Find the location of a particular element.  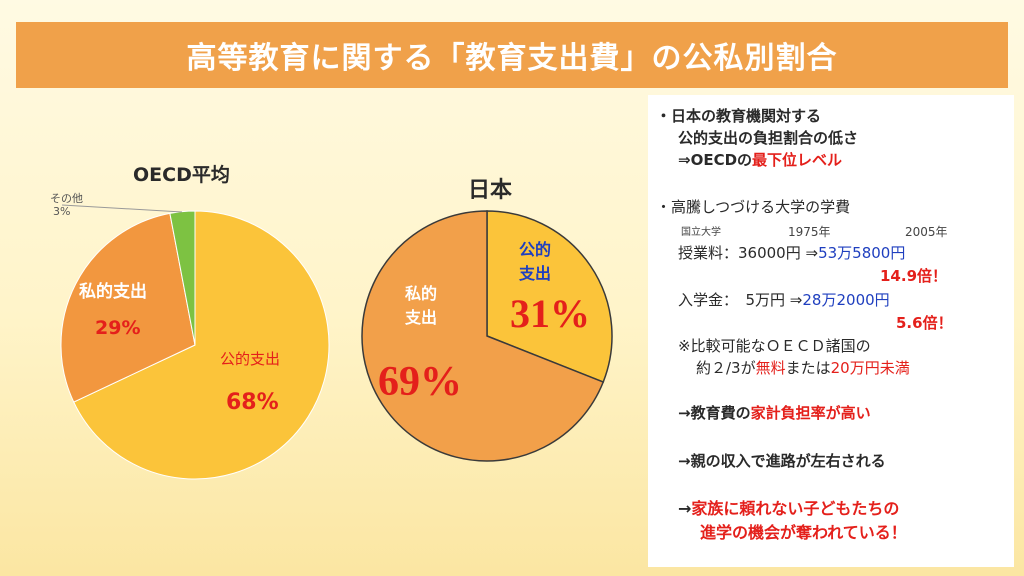

oecd-public-slice is located at coordinates (201, 345).